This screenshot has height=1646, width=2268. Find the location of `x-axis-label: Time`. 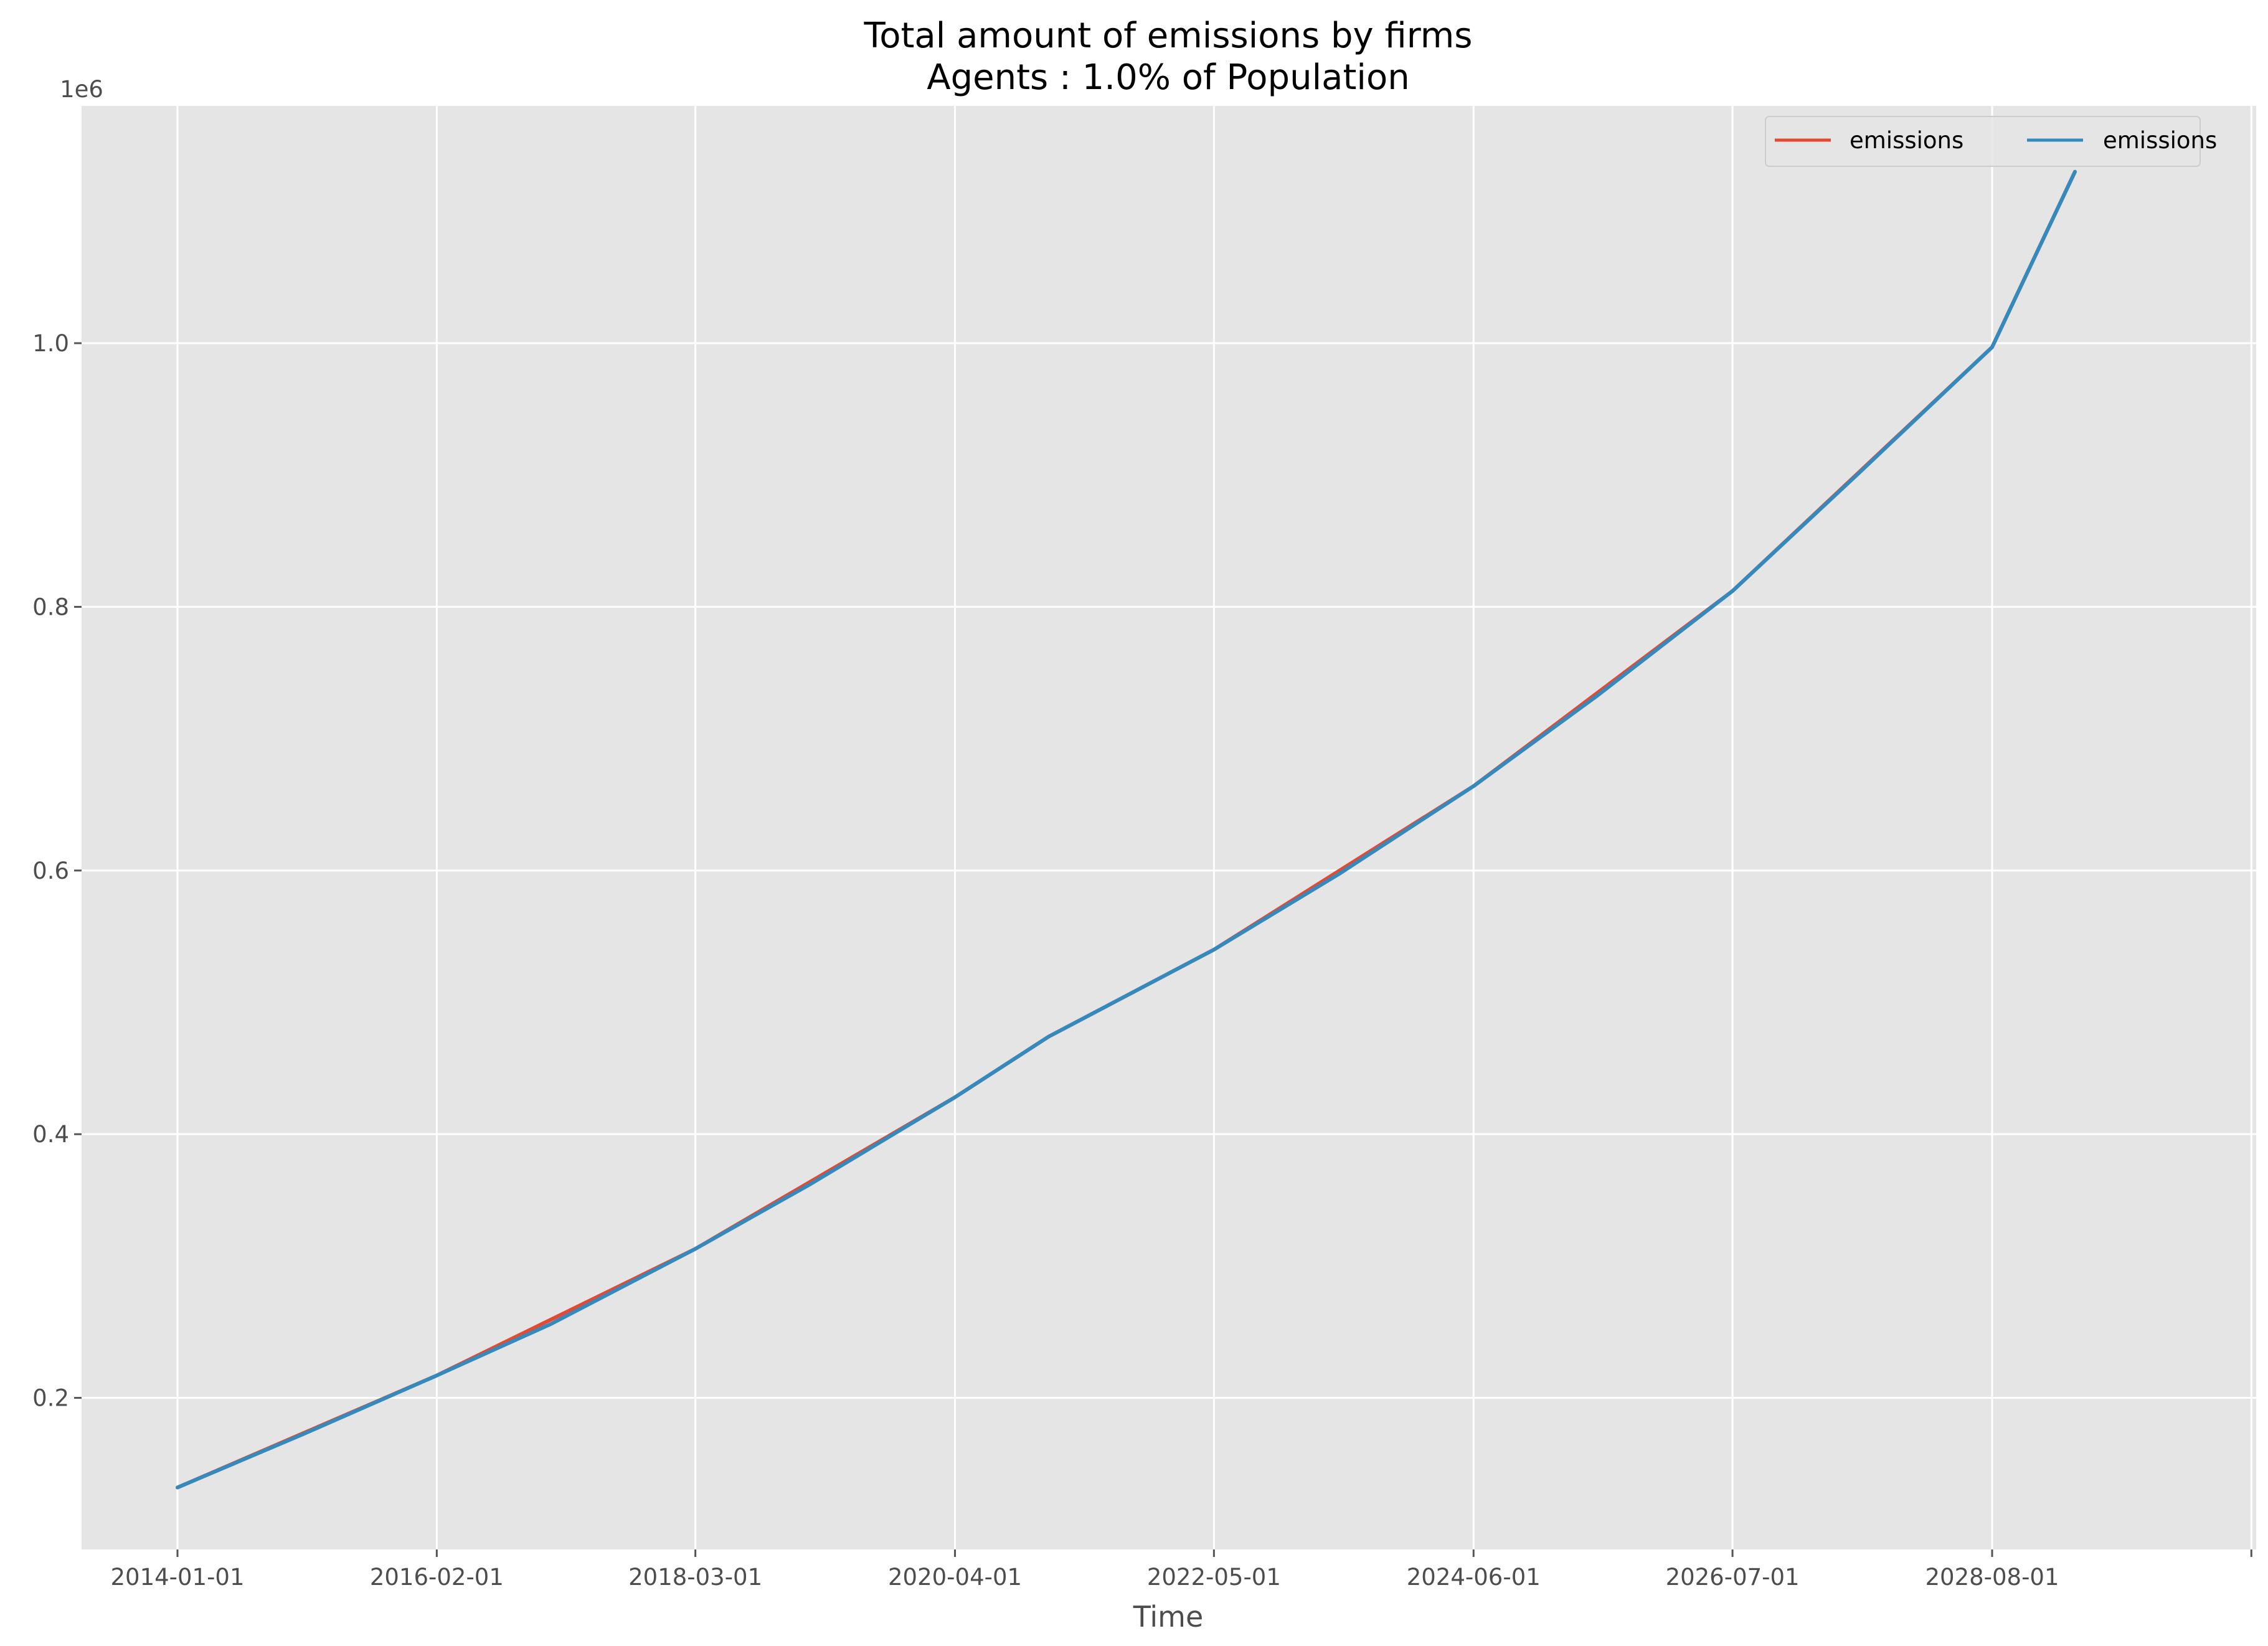

x-axis-label: Time is located at coordinates (1168, 1617).